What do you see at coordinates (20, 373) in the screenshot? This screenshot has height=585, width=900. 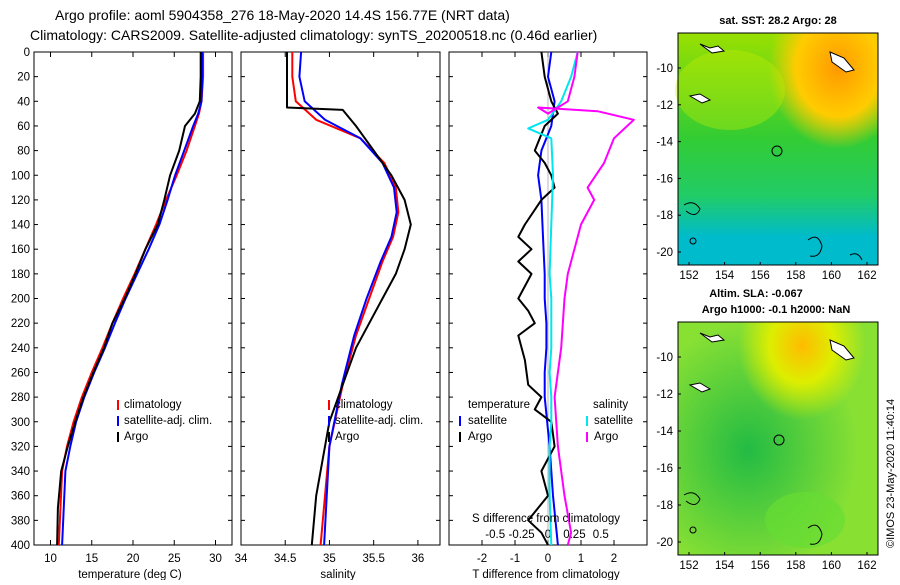 I see `y-tick-label: 260` at bounding box center [20, 373].